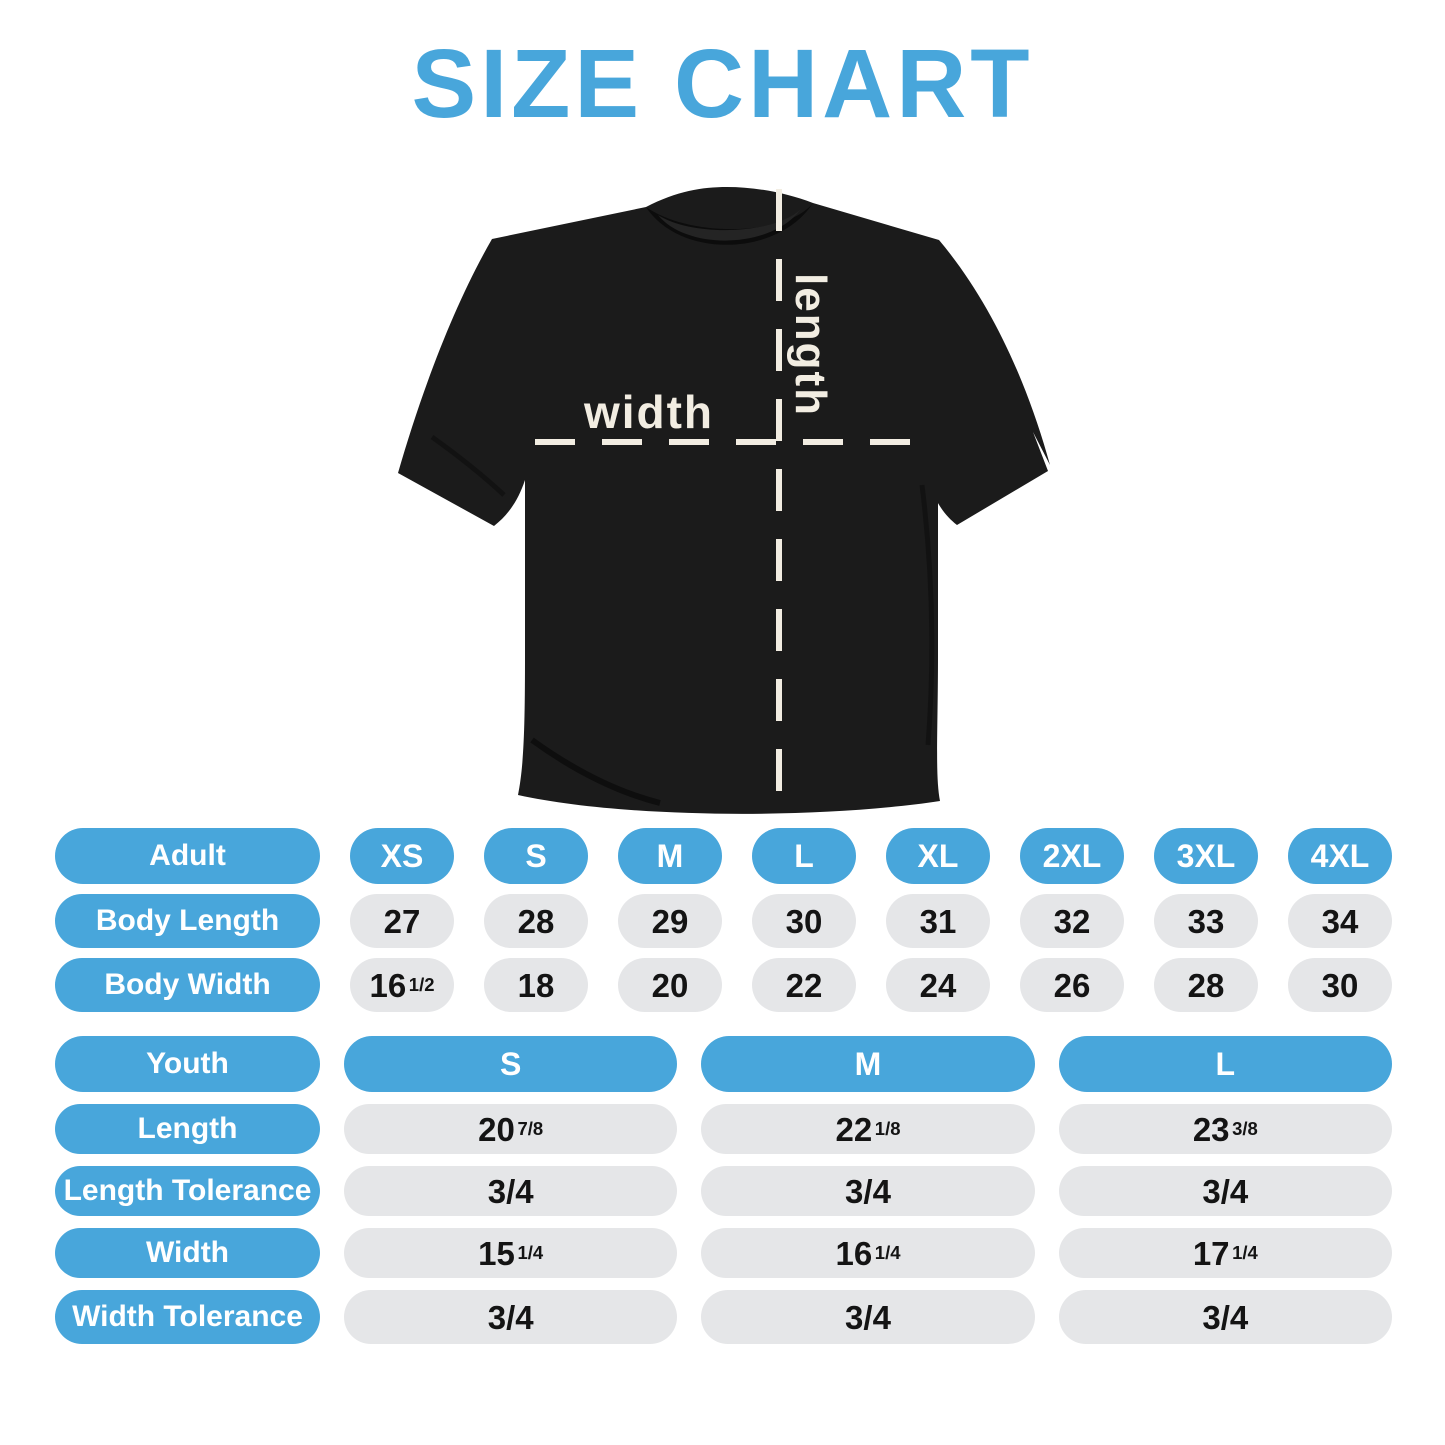 The width and height of the screenshot is (1445, 1445). What do you see at coordinates (187, 1129) in the screenshot?
I see `youth-length-row-label: Length` at bounding box center [187, 1129].